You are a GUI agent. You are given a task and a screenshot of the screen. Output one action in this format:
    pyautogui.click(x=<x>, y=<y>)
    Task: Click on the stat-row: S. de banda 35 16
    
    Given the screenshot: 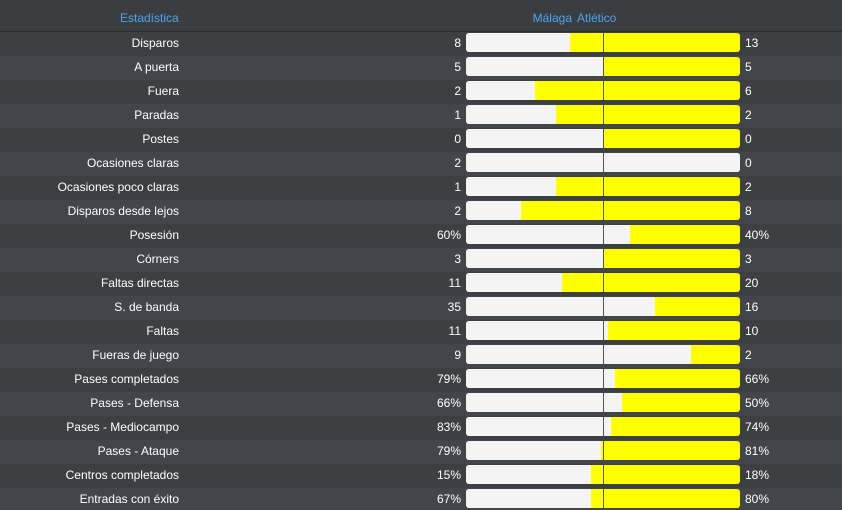 What is the action you would take?
    pyautogui.click(x=421, y=308)
    